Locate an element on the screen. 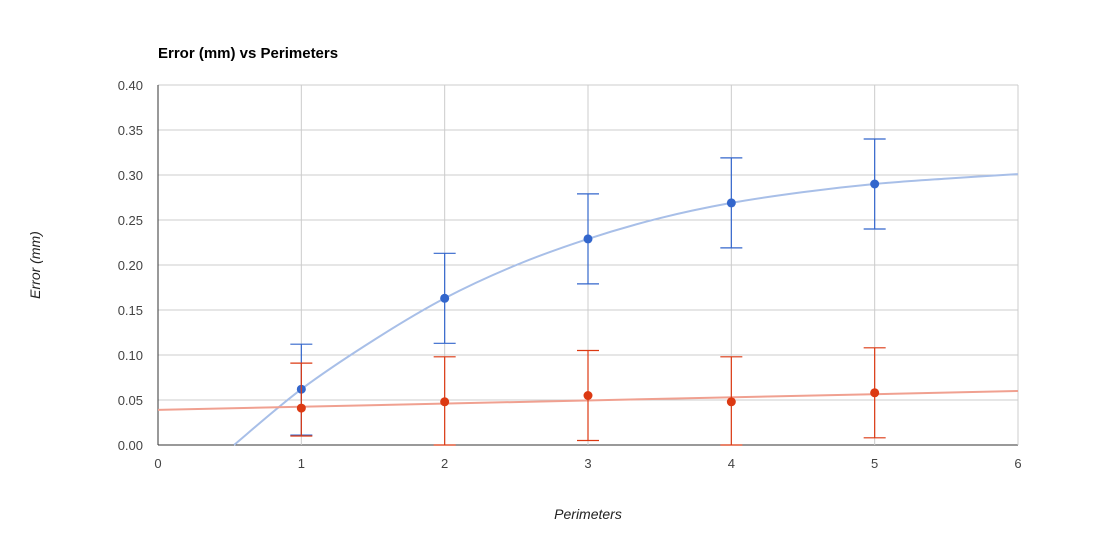 The image size is (1112, 541). y-axis-label: Error (mm) is located at coordinates (35, 265).